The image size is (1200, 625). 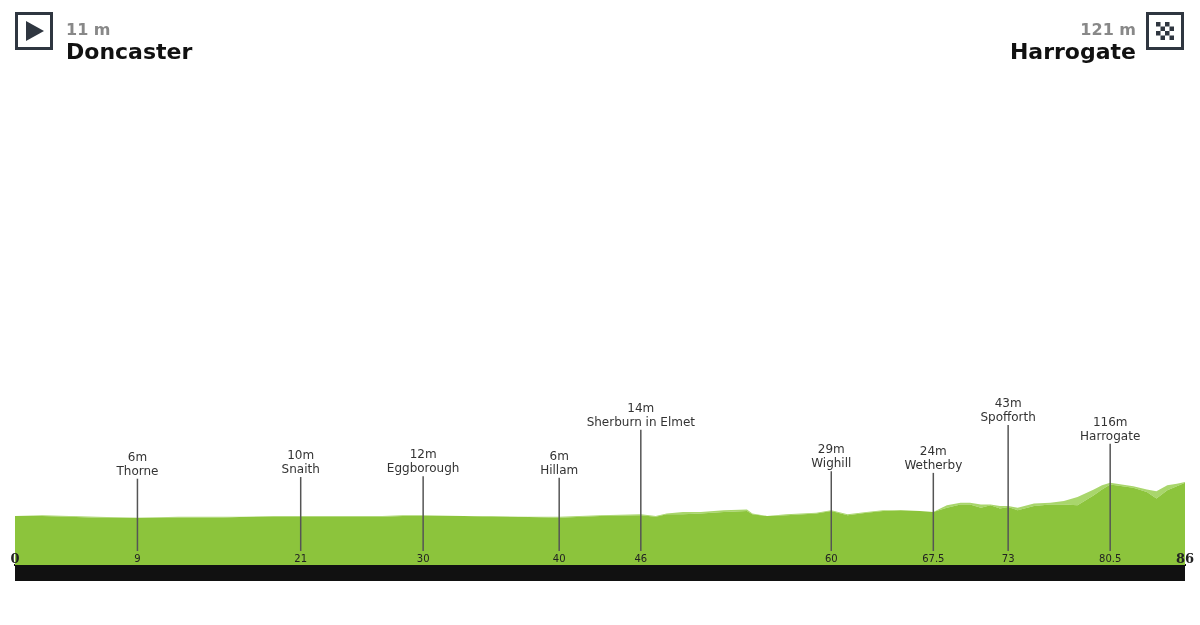 What do you see at coordinates (1072, 42) in the screenshot?
I see `text: 121 m Harrogate` at bounding box center [1072, 42].